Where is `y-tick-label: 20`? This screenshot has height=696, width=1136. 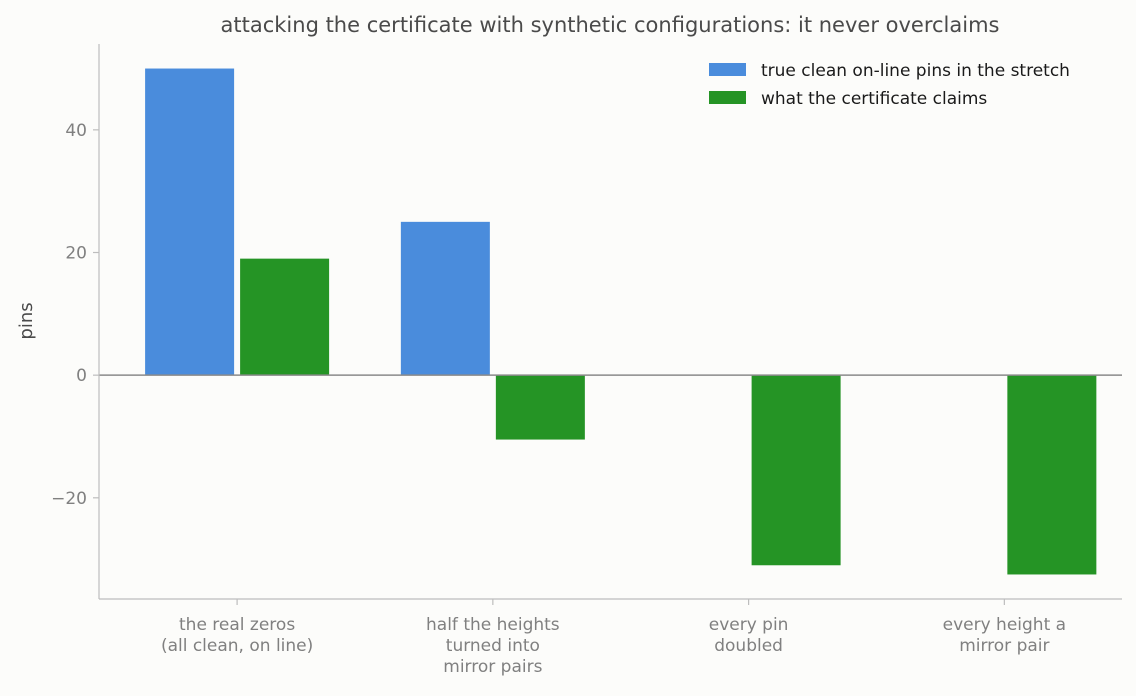
y-tick-label: 20 is located at coordinates (76, 254).